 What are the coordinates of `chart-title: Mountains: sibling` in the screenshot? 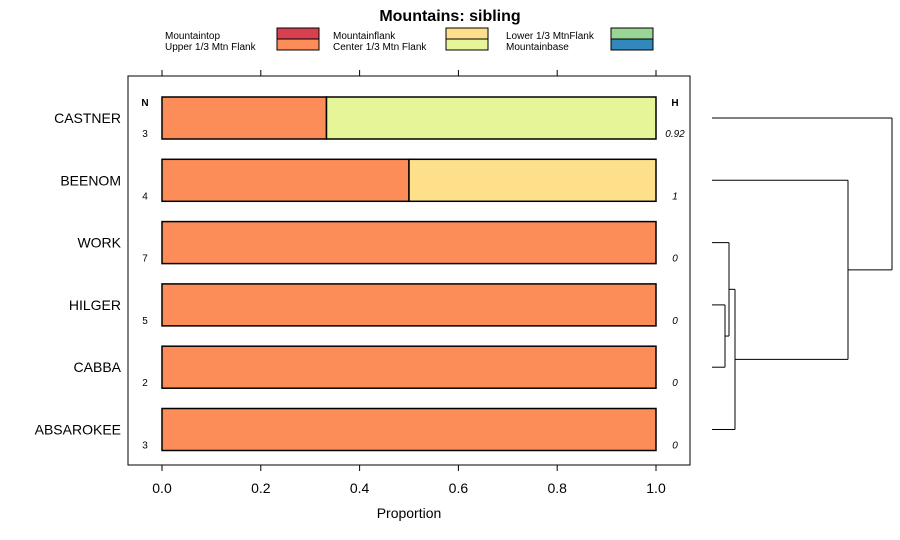 It's located at (449, 16).